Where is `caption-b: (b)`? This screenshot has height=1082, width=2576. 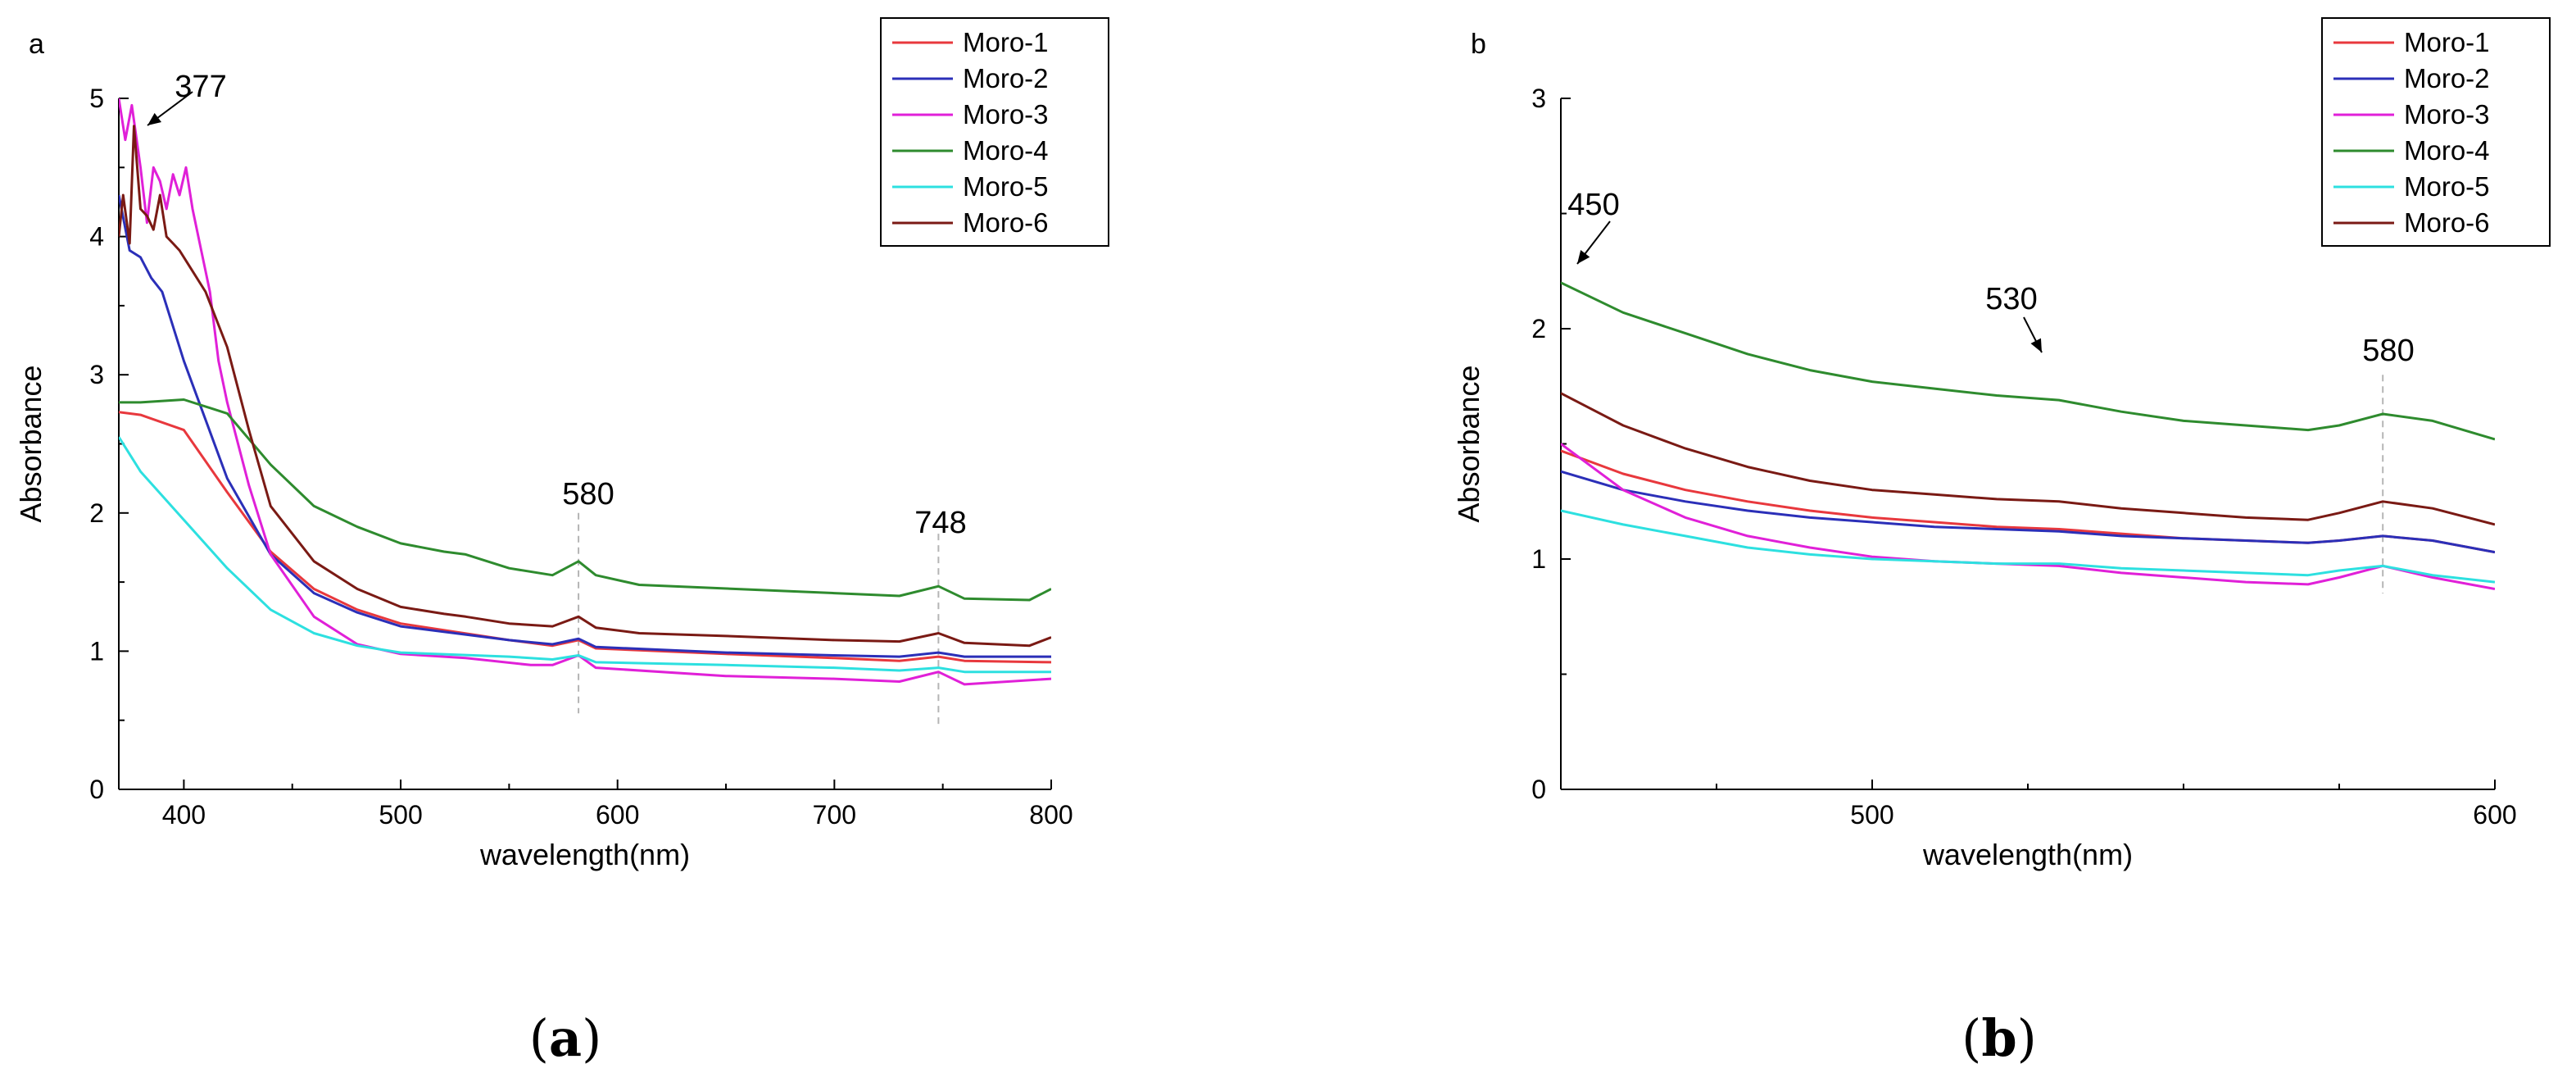
caption-b: (b) is located at coordinates (1999, 1038).